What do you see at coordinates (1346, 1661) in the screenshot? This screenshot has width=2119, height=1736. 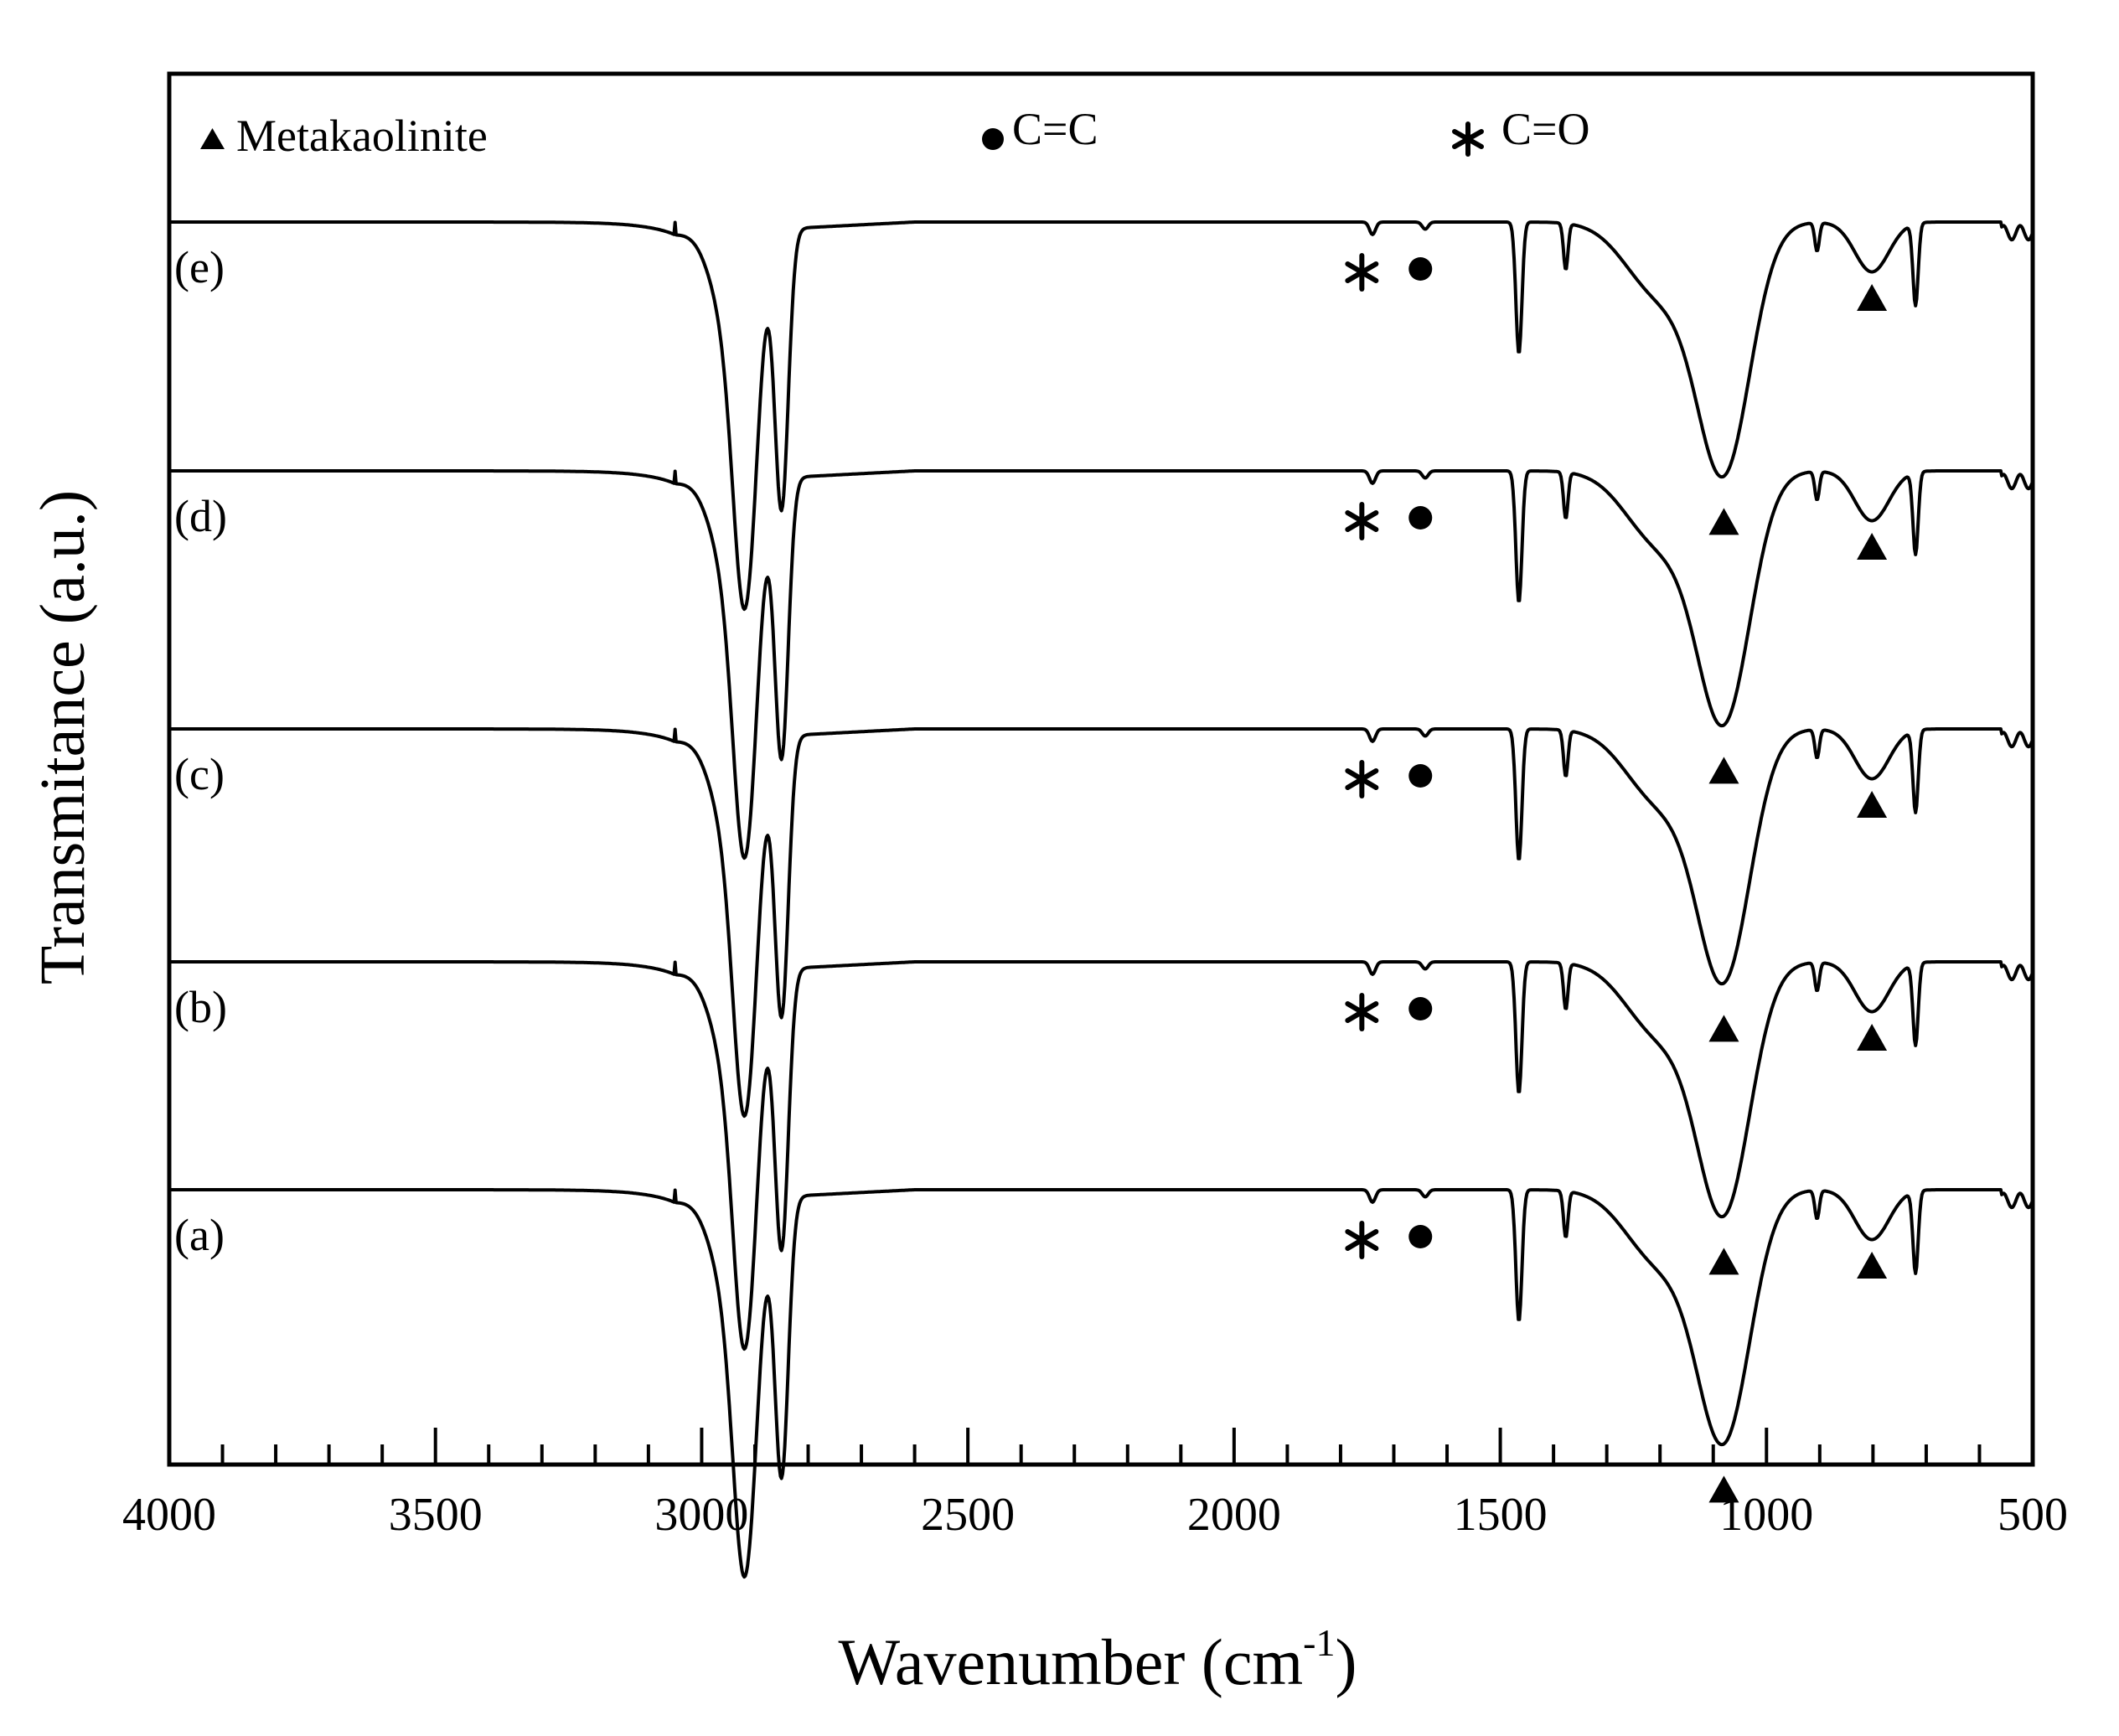 I see `x-axis-label-close: )` at bounding box center [1346, 1661].